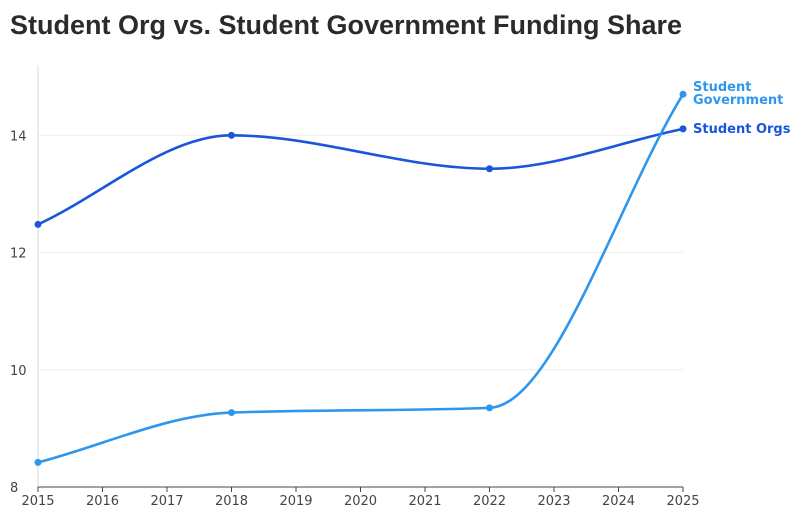 The height and width of the screenshot is (522, 794). Describe the element at coordinates (18, 371) in the screenshot. I see `y-tick-label: 10` at that location.